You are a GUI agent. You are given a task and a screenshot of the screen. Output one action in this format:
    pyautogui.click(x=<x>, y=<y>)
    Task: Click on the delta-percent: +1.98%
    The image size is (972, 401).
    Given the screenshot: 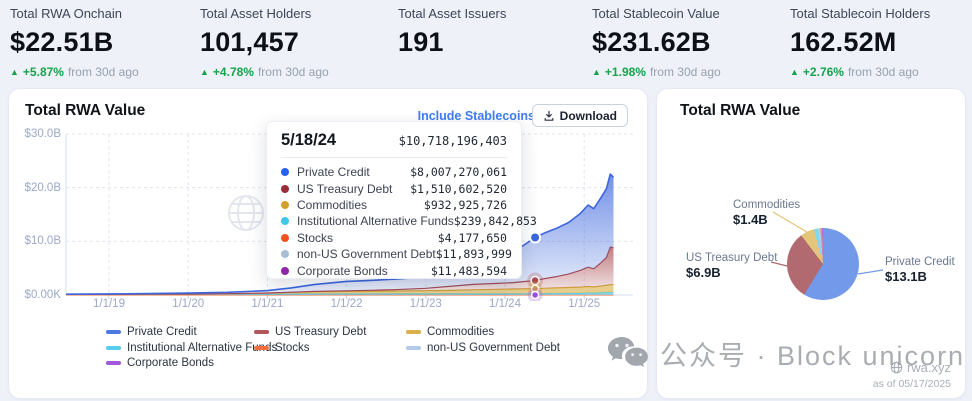 What is the action you would take?
    pyautogui.click(x=625, y=72)
    